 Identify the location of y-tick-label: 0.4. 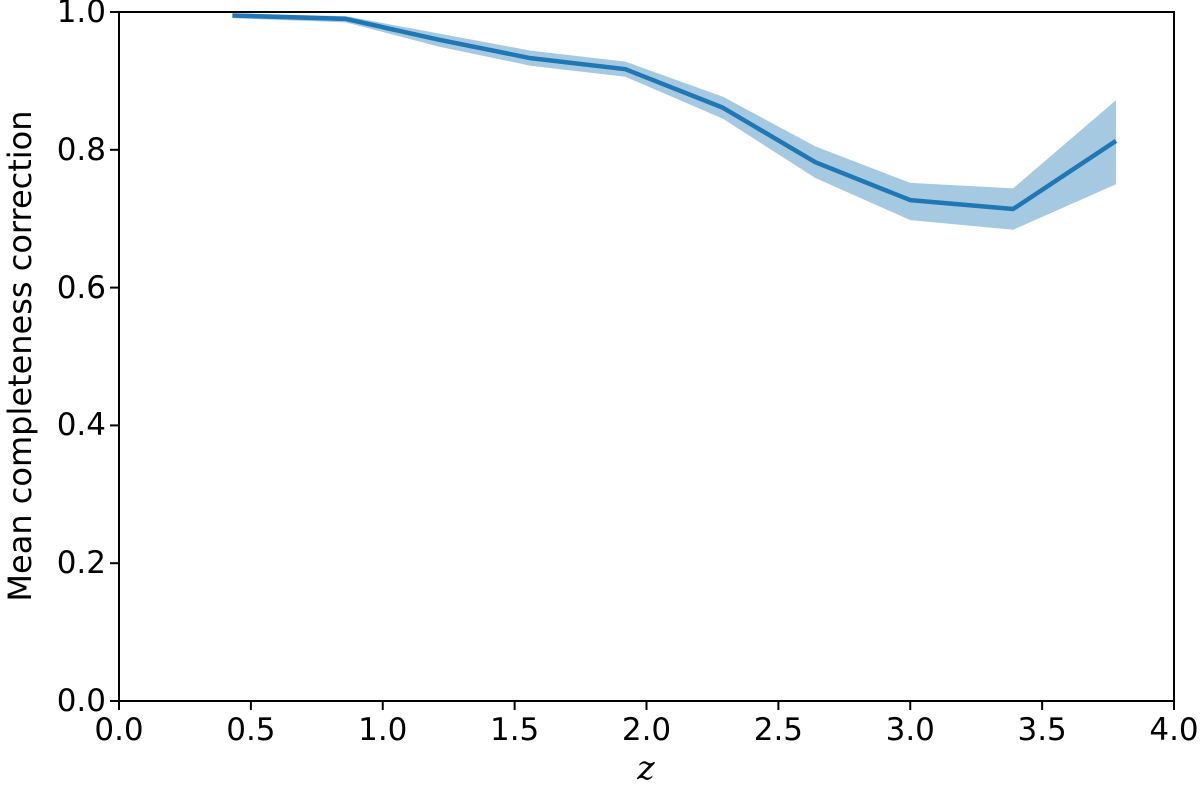
(81, 425).